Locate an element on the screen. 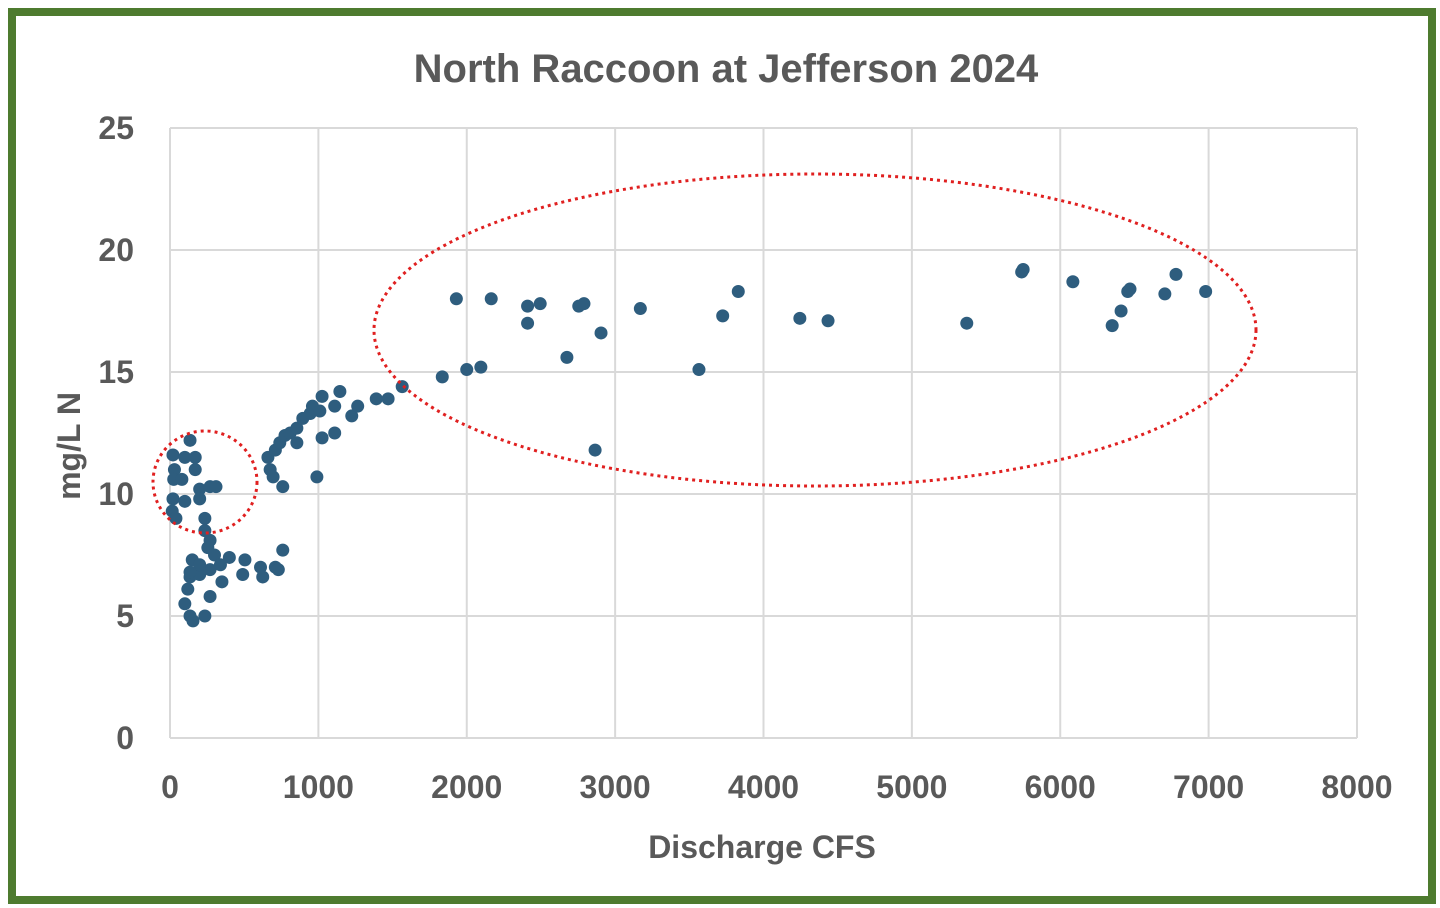 This screenshot has height=908, width=1440. y-tick-label: 10 is located at coordinates (116, 494).